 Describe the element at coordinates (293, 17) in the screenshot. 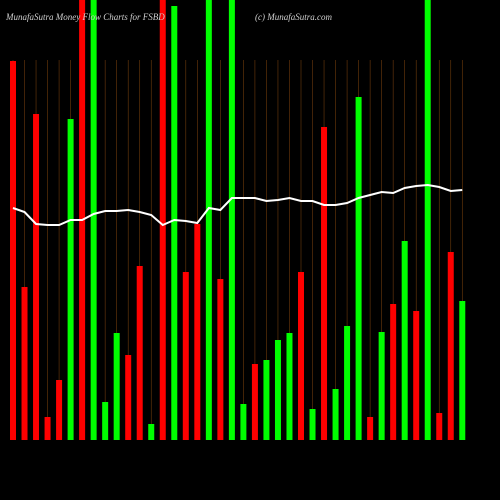

I see `chart-subtitle: (c) MunafaSutra.com` at that location.